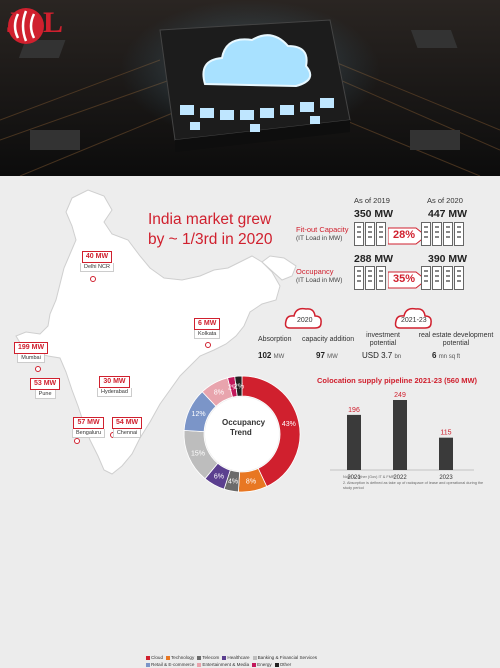  What do you see at coordinates (354, 478) in the screenshot?
I see `bar-category-label: 2021` at bounding box center [354, 478].